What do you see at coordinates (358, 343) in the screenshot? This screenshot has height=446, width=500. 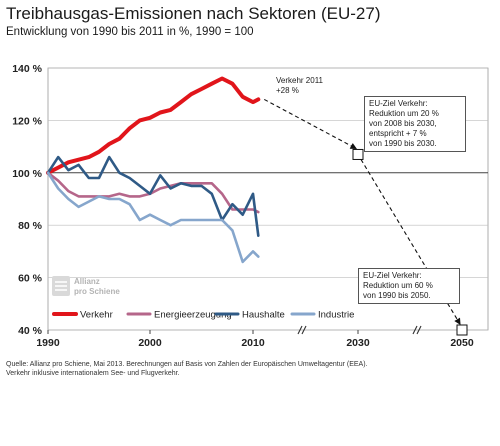 I see `x-tick-label: 2030` at bounding box center [358, 343].